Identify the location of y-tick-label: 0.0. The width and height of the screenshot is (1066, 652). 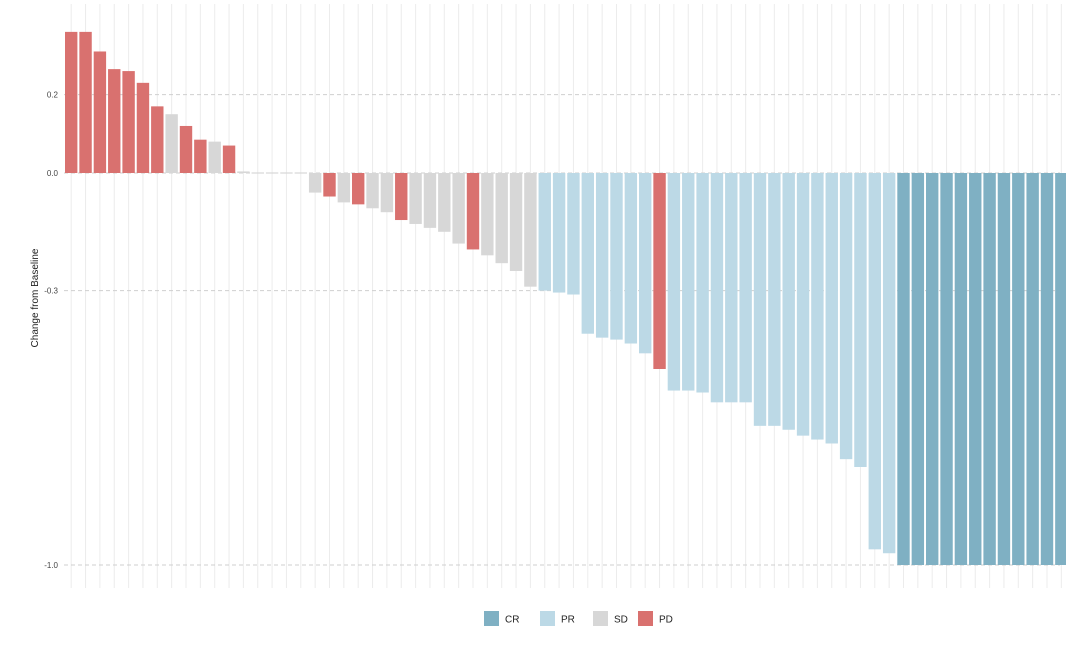
(53, 173).